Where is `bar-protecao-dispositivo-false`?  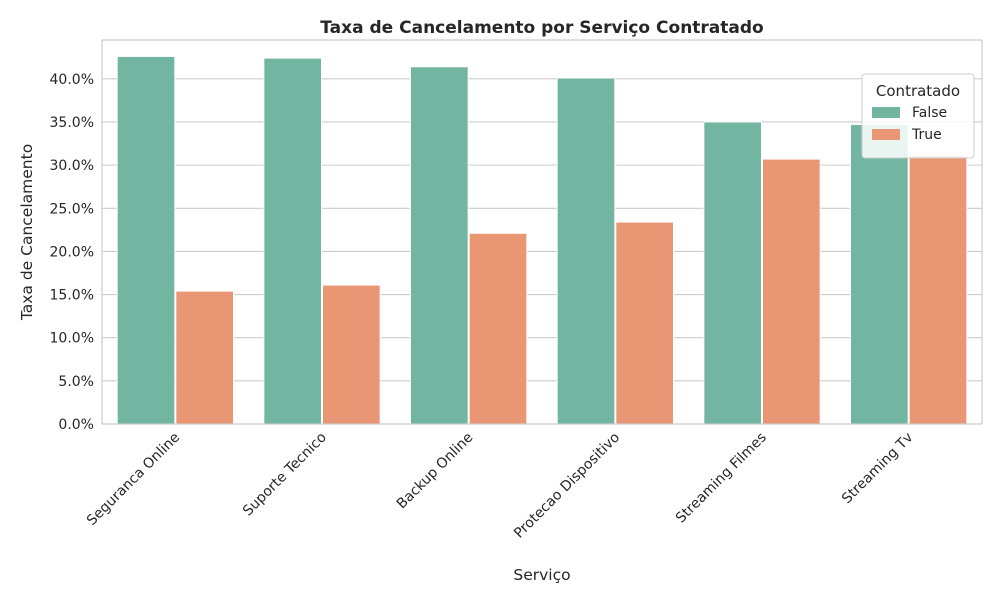 bar-protecao-dispositivo-false is located at coordinates (586, 251).